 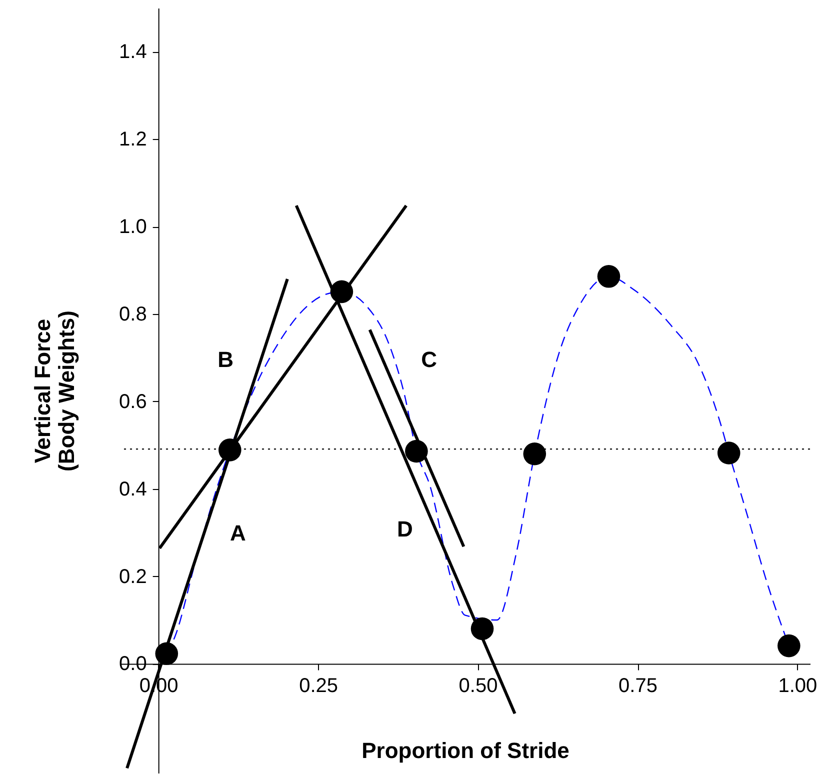 I want to click on y-tick-label: 1.0, so click(x=133, y=227).